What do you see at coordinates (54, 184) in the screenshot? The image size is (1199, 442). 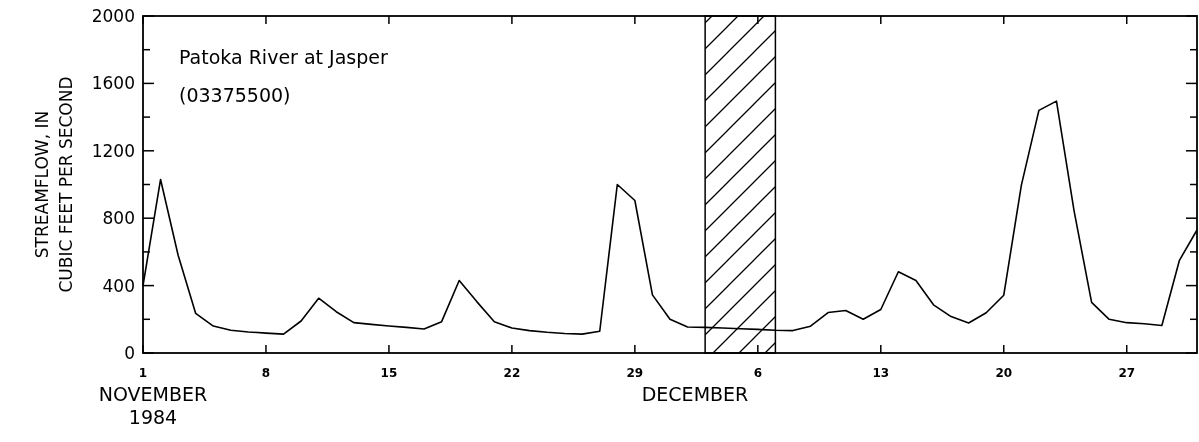 I see `y-axis-title: STREAMFLOW, IN CUBIC FEET PER SECOND` at bounding box center [54, 184].